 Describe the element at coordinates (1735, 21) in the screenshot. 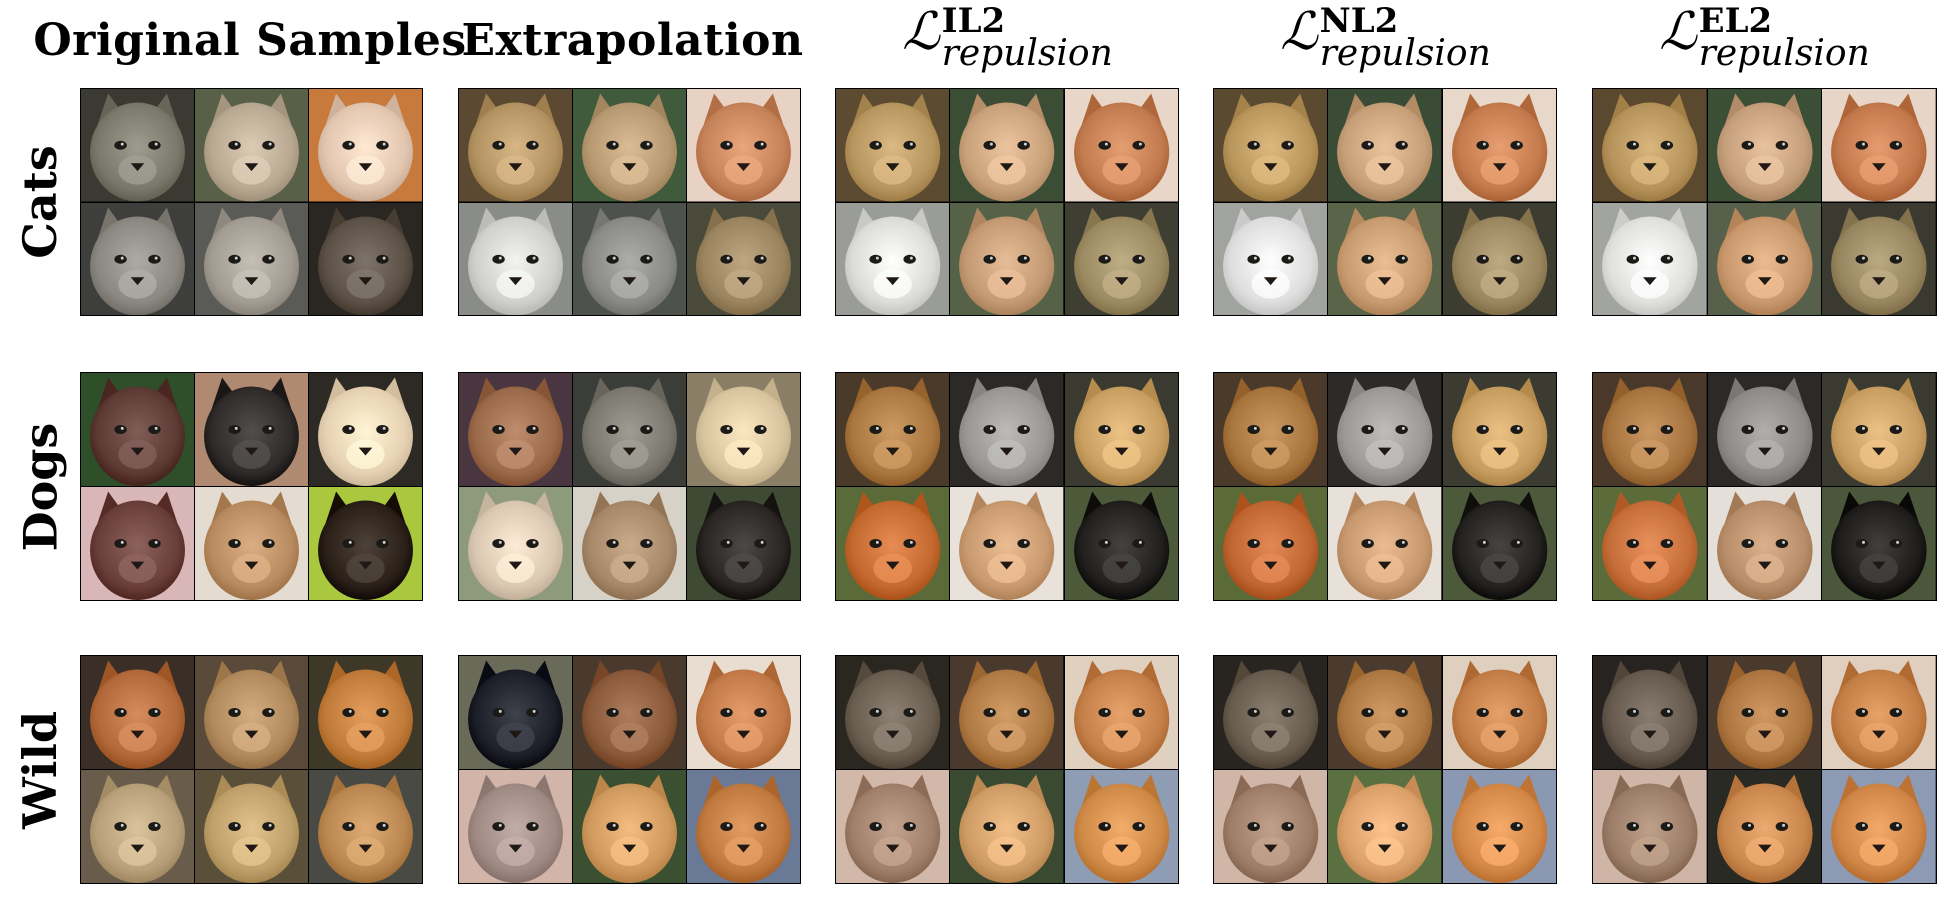

I see `column-header-el2-superscript: EL2` at that location.